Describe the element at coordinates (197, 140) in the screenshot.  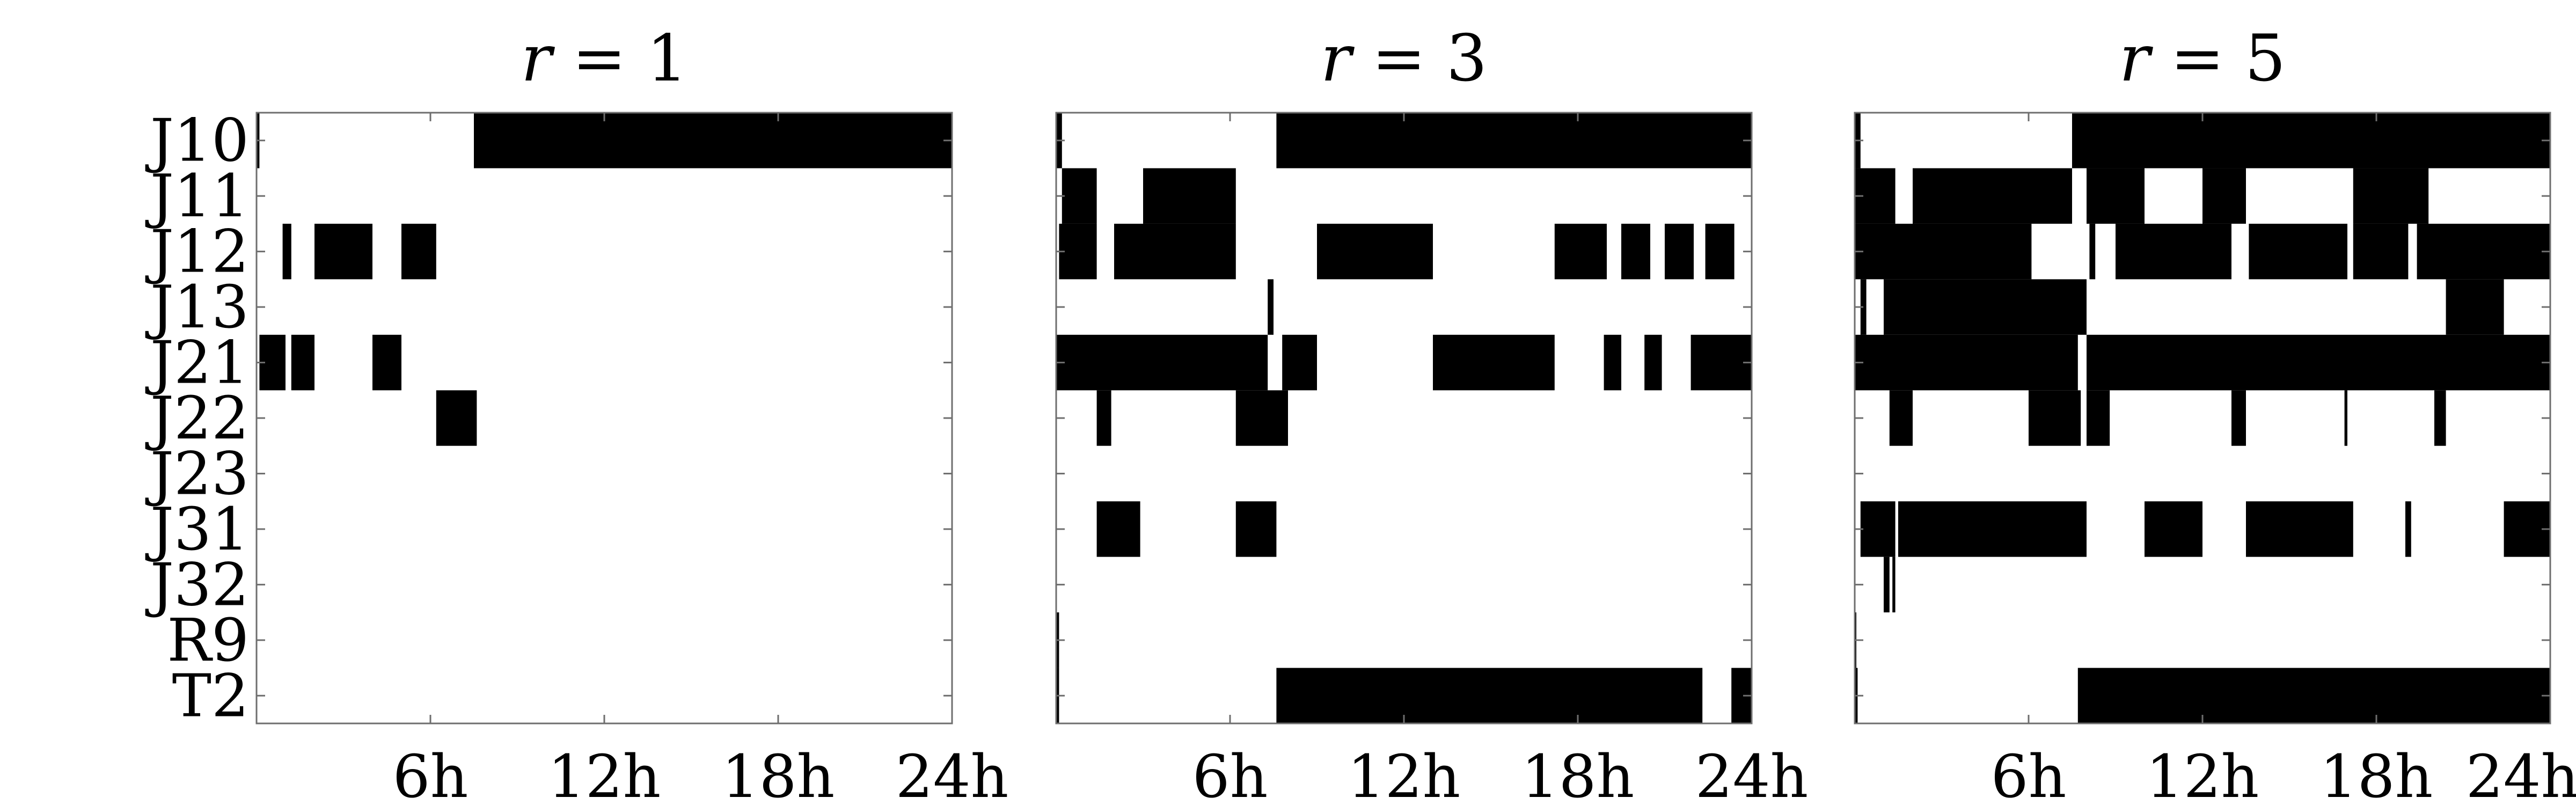
I see `y-tick-label: J10` at that location.